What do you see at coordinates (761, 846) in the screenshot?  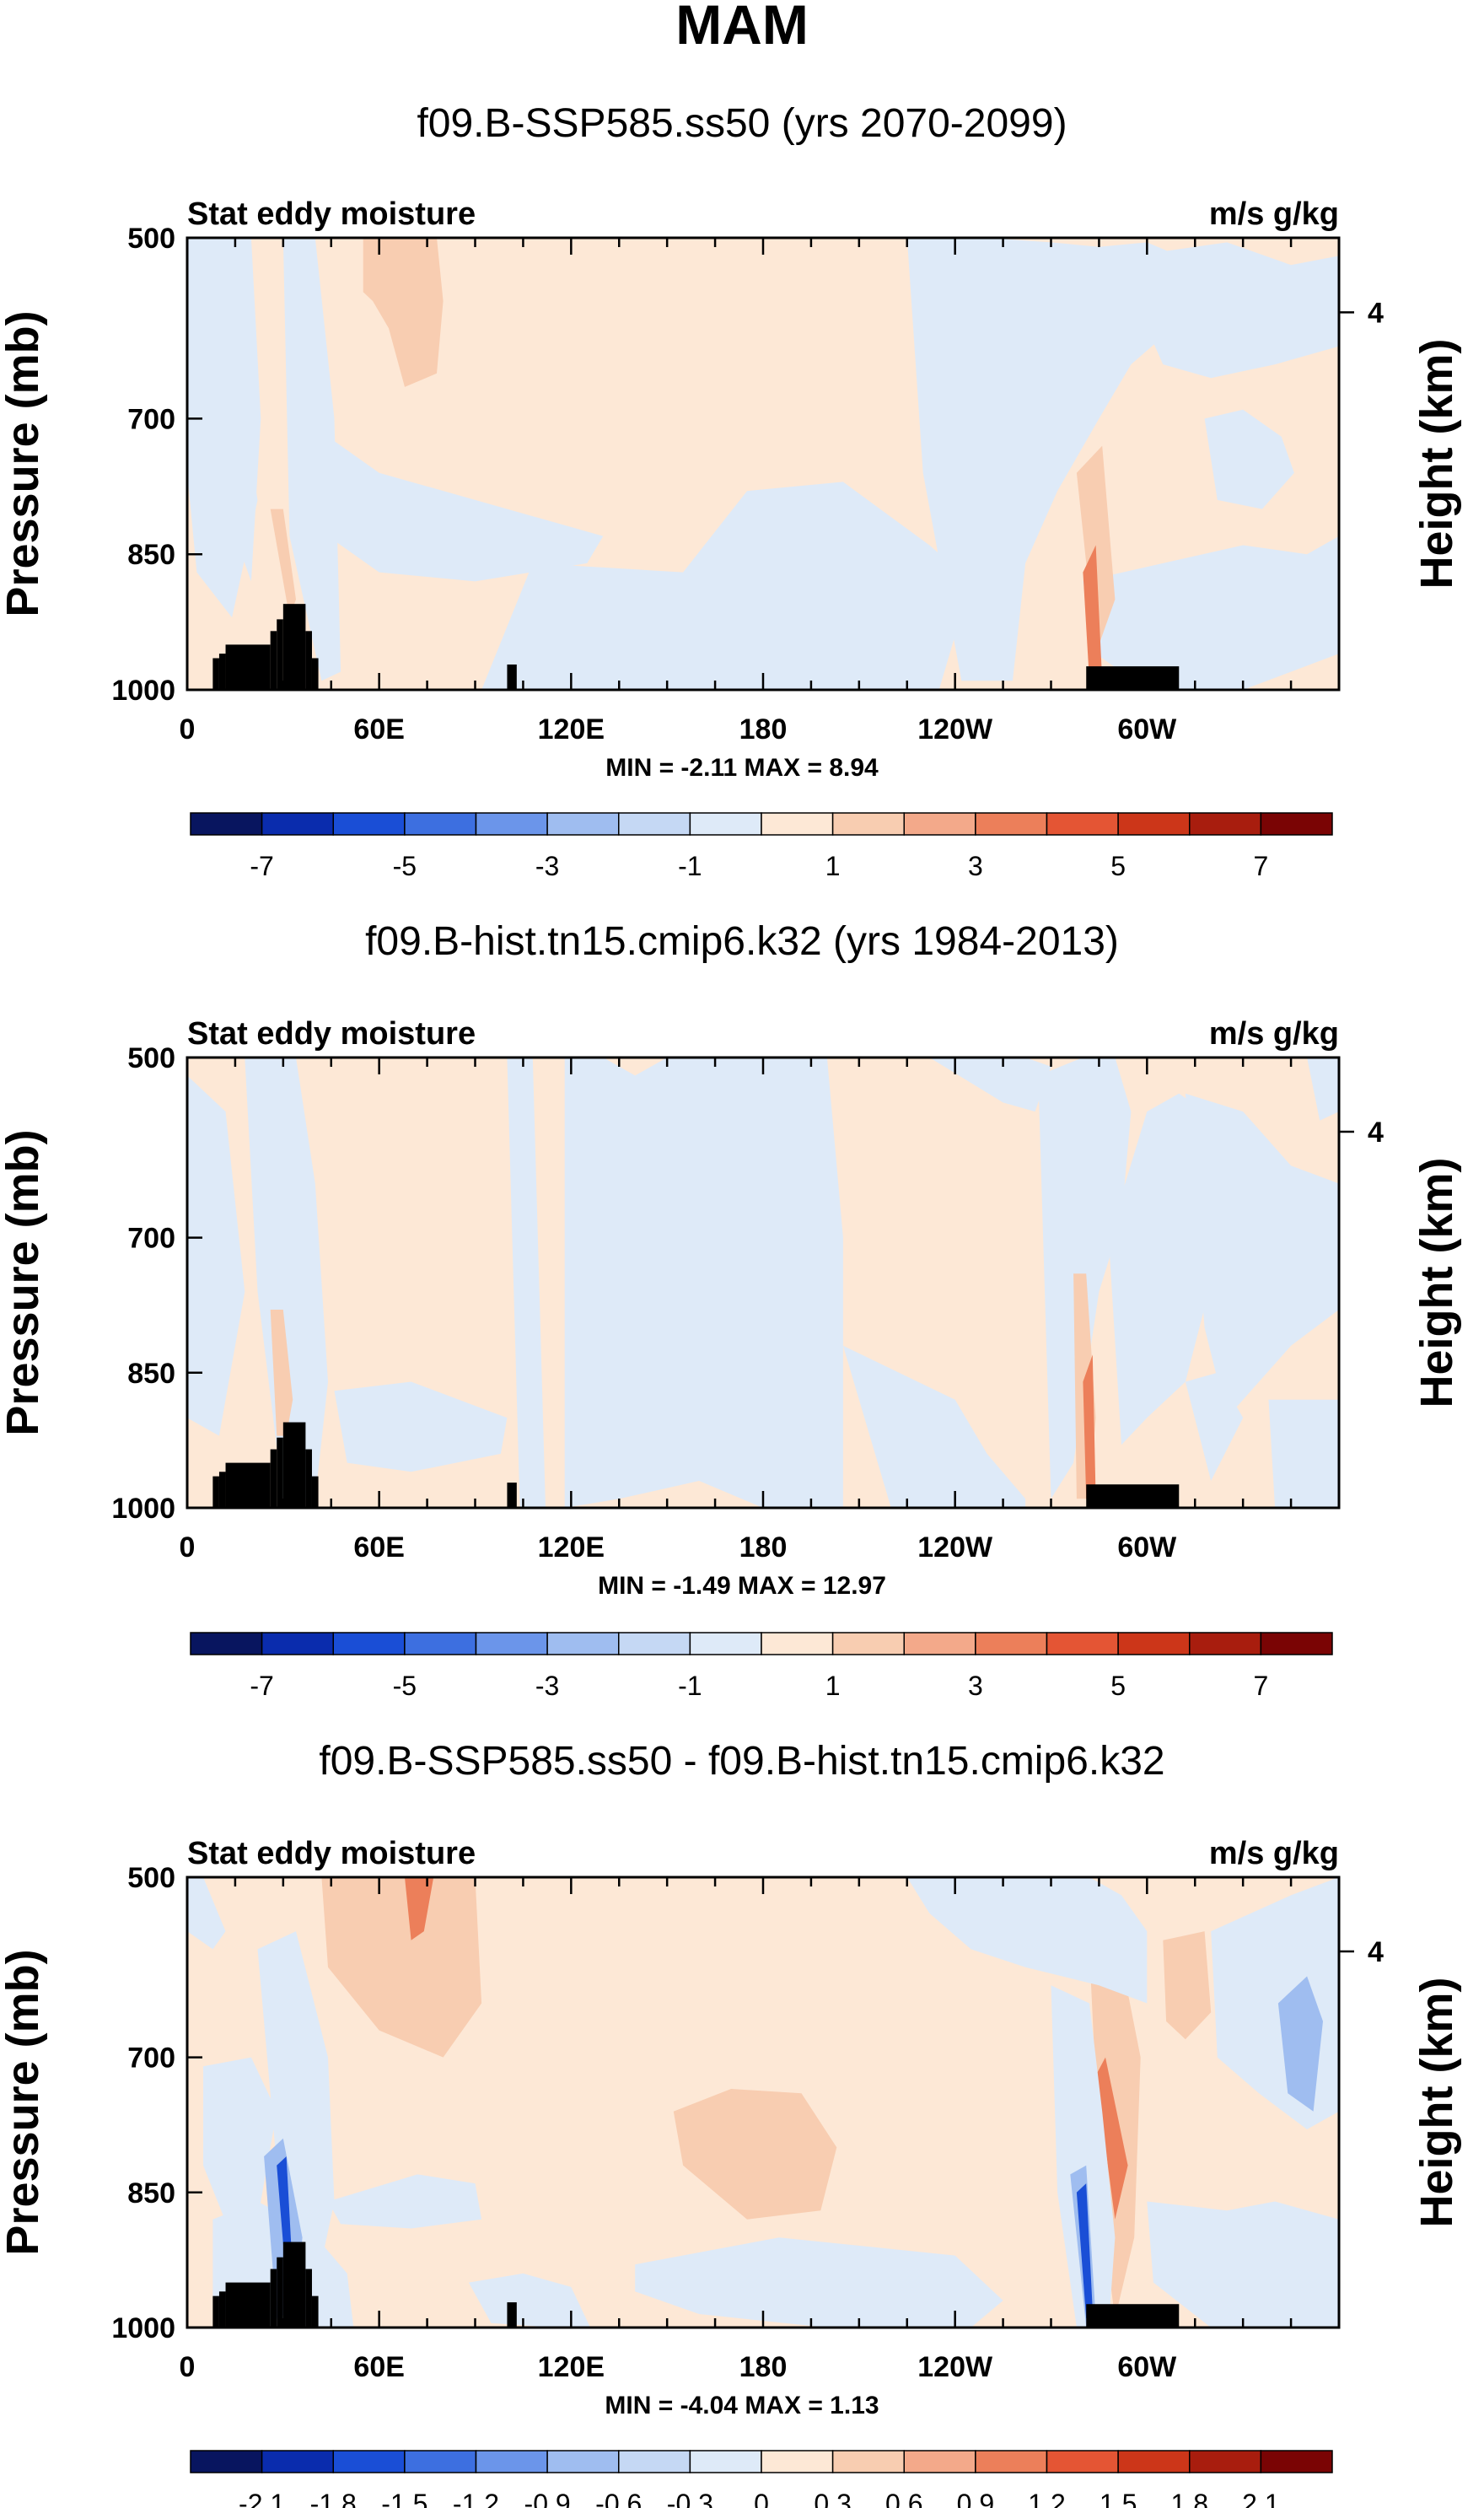 I see `colorbar: -7 -5 -3 -1 1 3 5 7` at bounding box center [761, 846].